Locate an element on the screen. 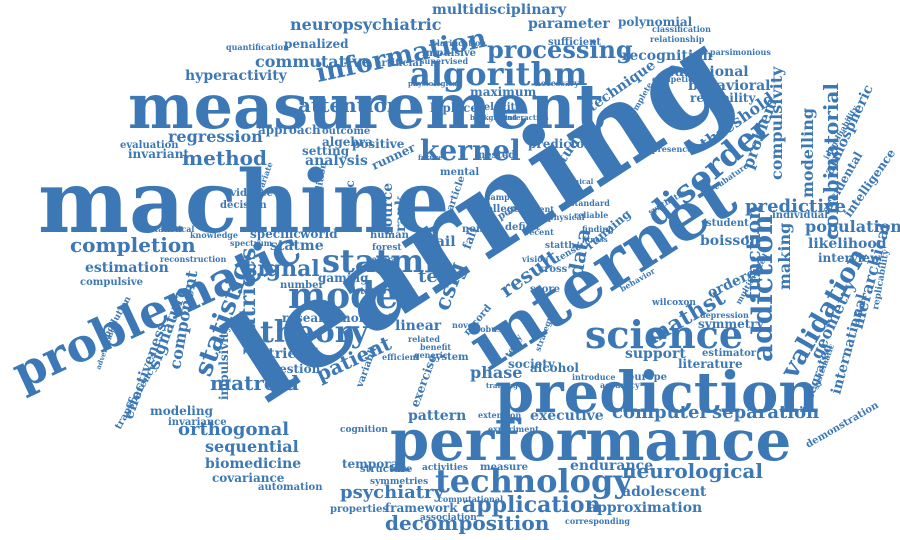  word-covariance: covariance is located at coordinates (248, 478).